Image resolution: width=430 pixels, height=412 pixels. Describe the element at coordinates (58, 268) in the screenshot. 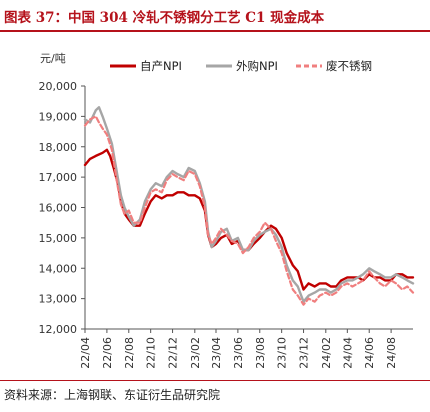

I see `y-tick-label: 14,000` at that location.